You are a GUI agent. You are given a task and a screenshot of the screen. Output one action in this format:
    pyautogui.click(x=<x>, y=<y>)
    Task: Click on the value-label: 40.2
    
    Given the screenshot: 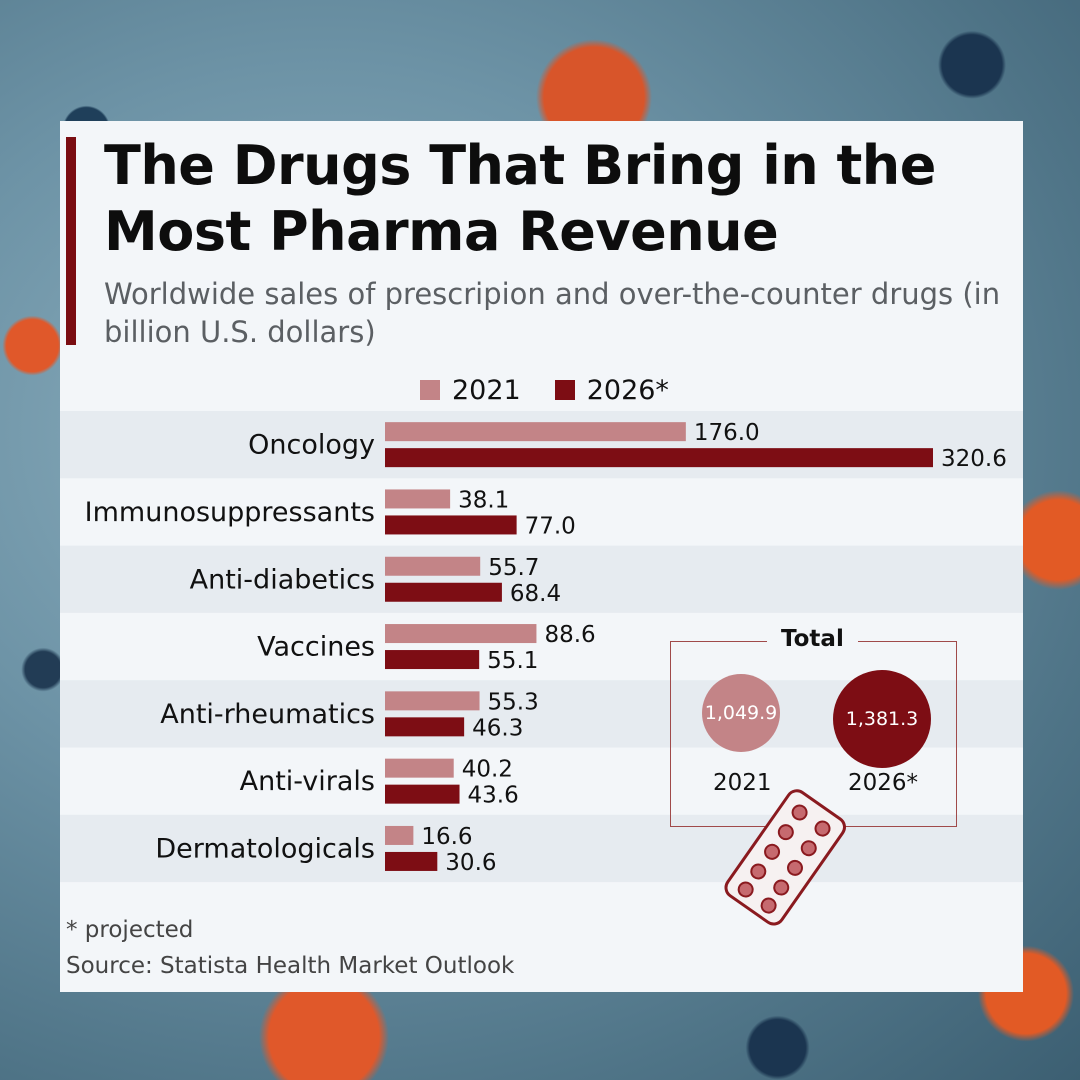 What is the action you would take?
    pyautogui.click(x=487, y=770)
    